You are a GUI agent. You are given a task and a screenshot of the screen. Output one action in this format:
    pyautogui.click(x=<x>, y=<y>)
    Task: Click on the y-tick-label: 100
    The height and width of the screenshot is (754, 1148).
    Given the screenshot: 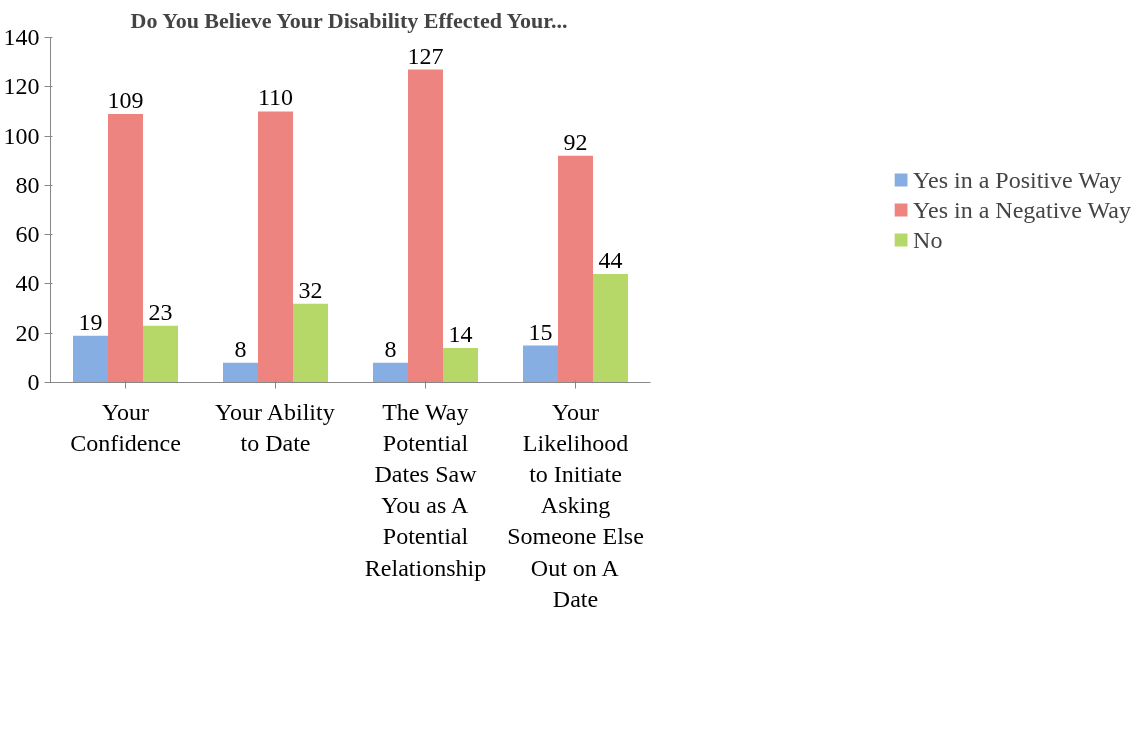 What is the action you would take?
    pyautogui.click(x=21, y=135)
    